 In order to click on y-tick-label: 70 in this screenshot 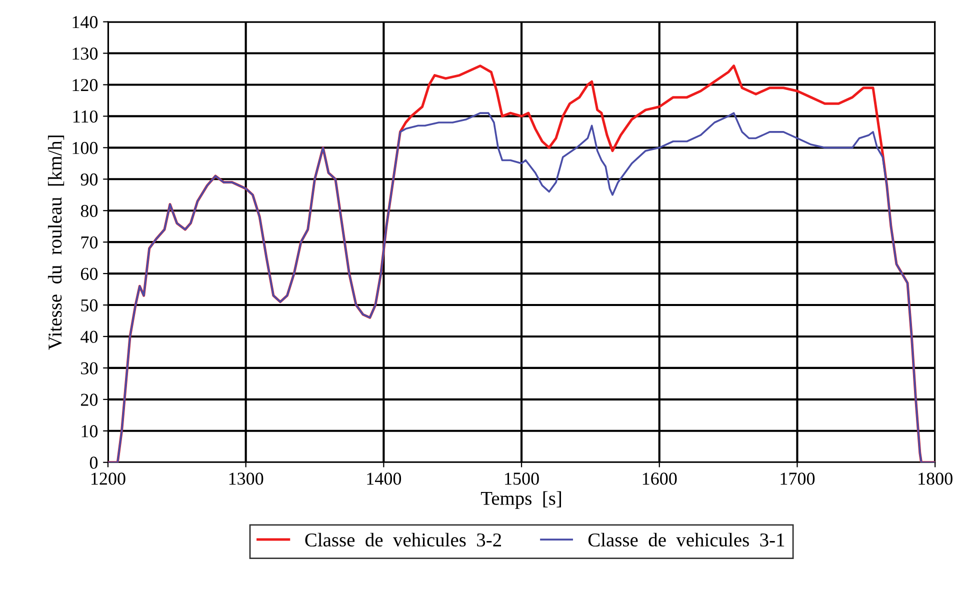, I will do `click(89, 242)`.